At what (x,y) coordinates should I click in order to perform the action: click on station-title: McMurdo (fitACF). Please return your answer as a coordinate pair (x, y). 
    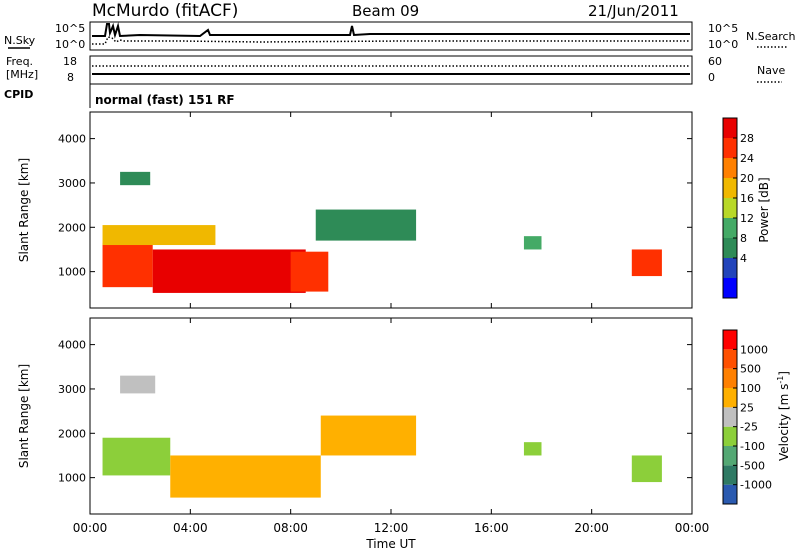
    Looking at the image, I should click on (165, 11).